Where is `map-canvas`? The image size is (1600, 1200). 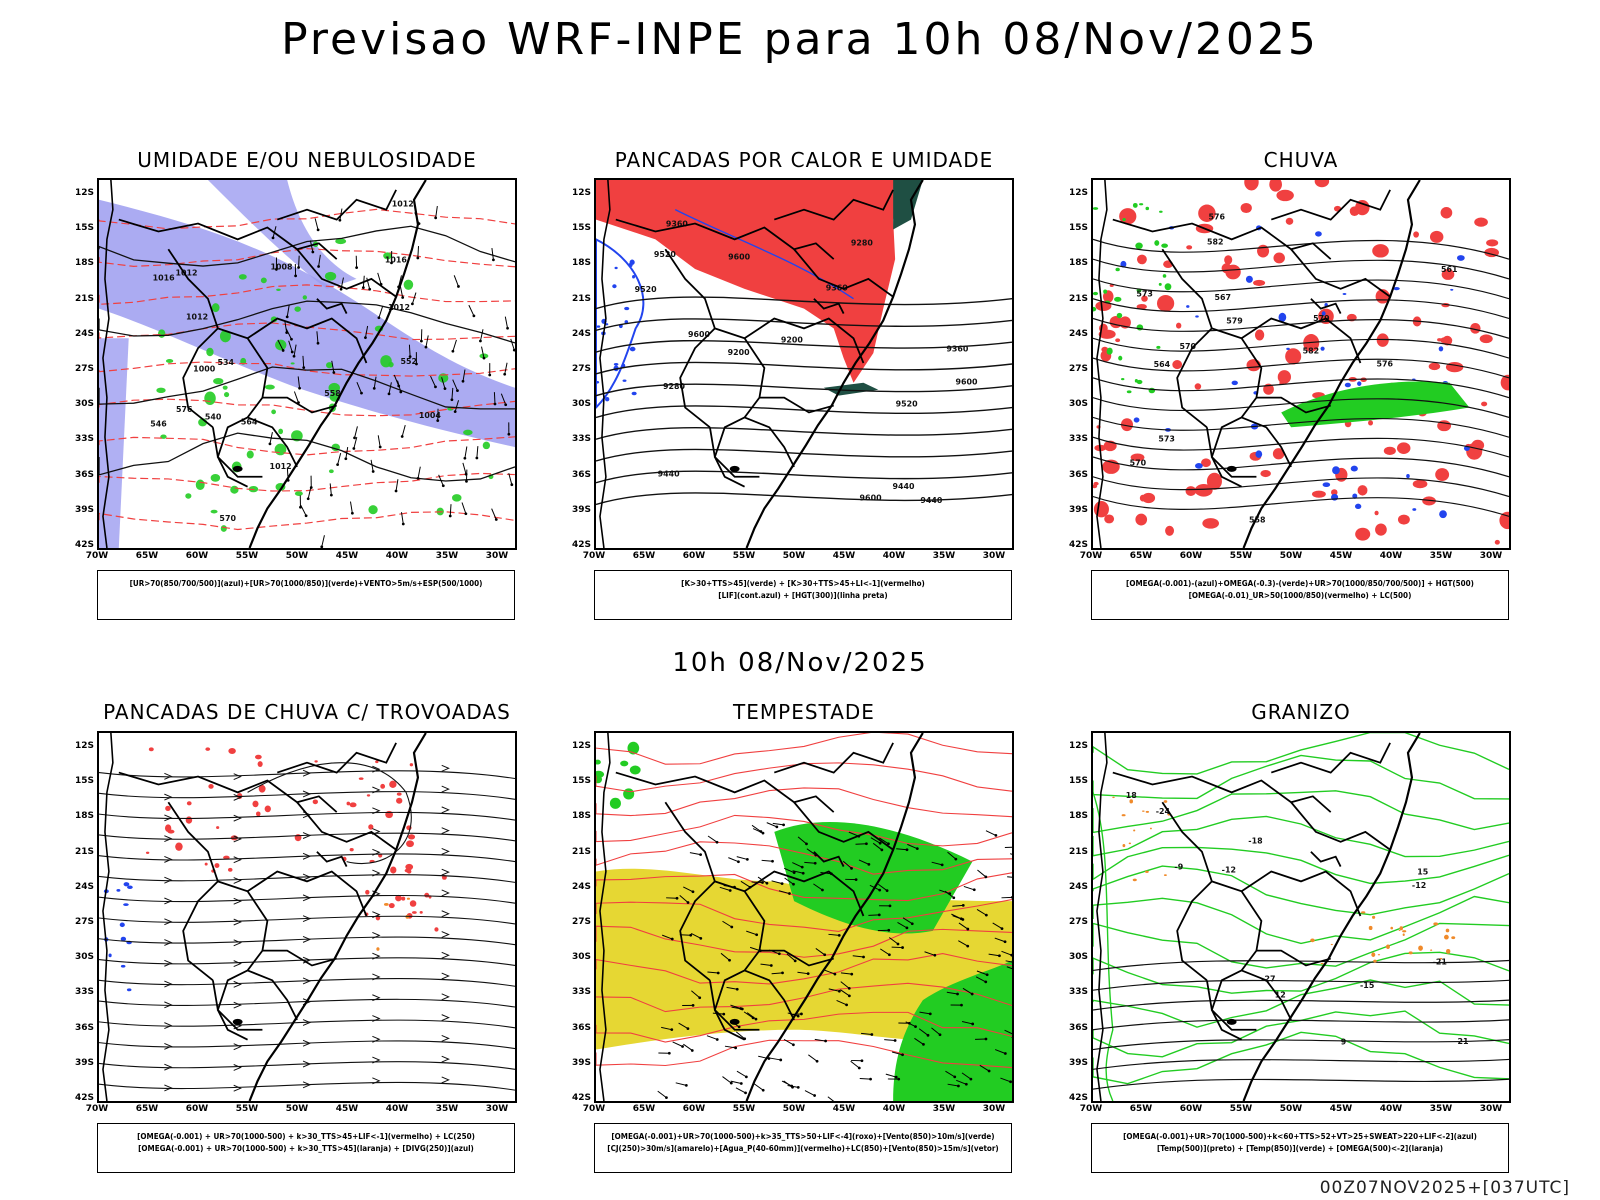
map-canvas is located at coordinates (307, 917).